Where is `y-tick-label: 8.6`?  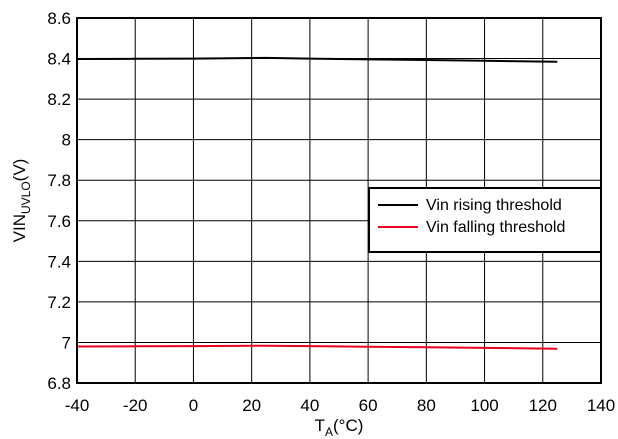
y-tick-label: 8.6 is located at coordinates (59, 18).